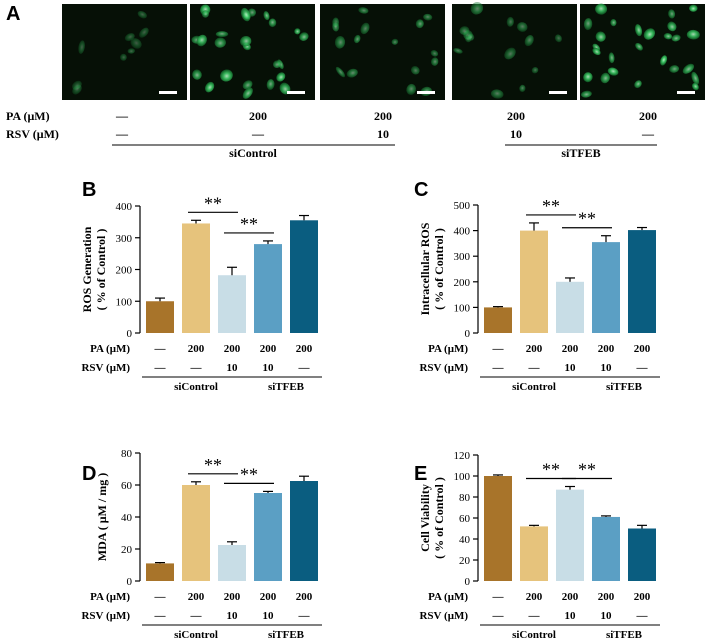 This screenshot has height=640, width=709. What do you see at coordinates (127, 518) in the screenshot?
I see `y-tick-label: 40` at bounding box center [127, 518].